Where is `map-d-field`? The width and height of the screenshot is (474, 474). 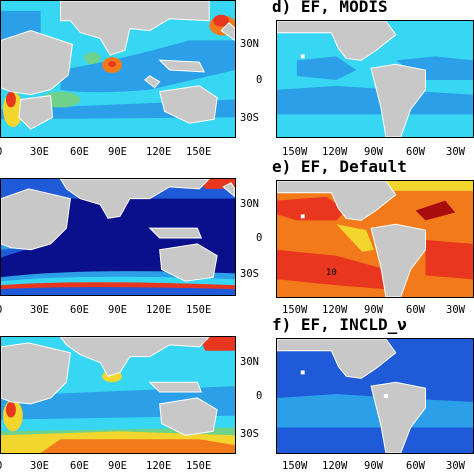
map-d-field is located at coordinates (375, 79).